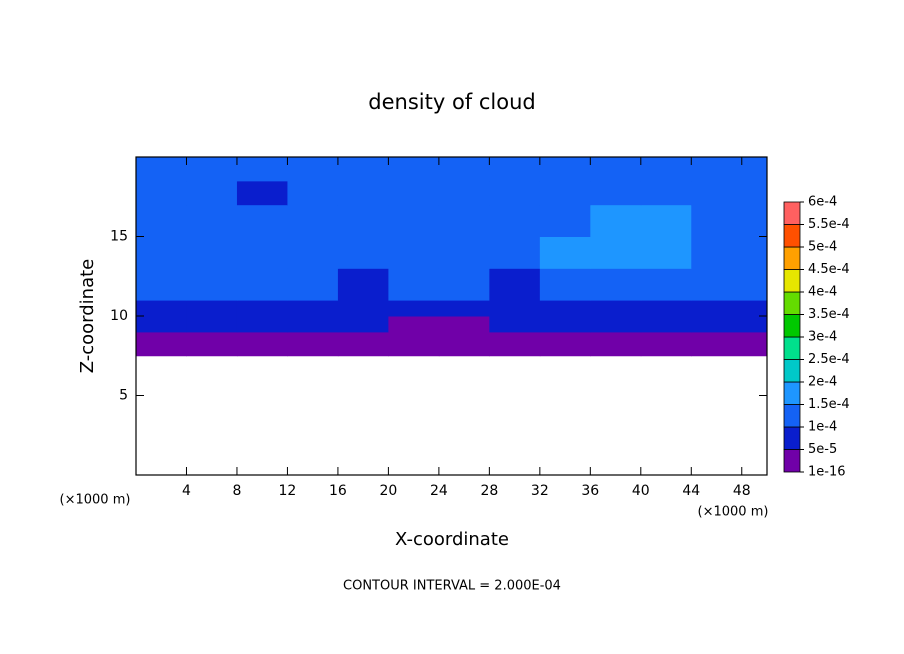  I want to click on x-tick-label: 32, so click(540, 491).